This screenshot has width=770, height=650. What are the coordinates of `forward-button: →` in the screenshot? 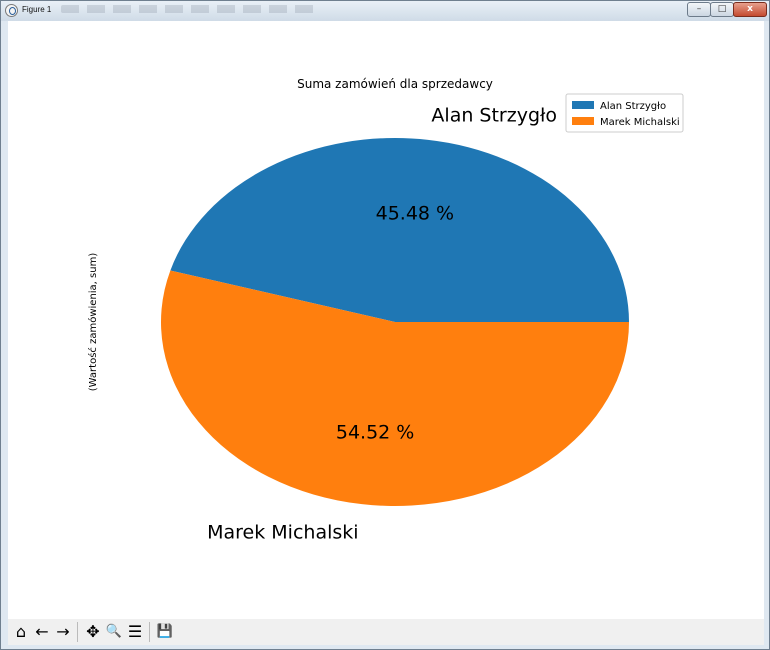 It's located at (63, 632).